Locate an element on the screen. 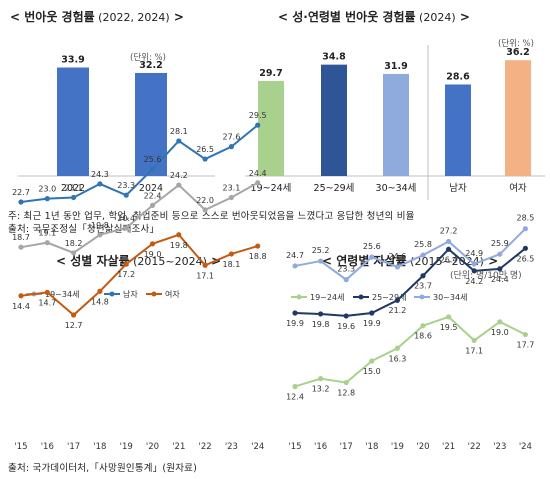  suicide-sex-x-tick-0: '15 is located at coordinates (20, 447).